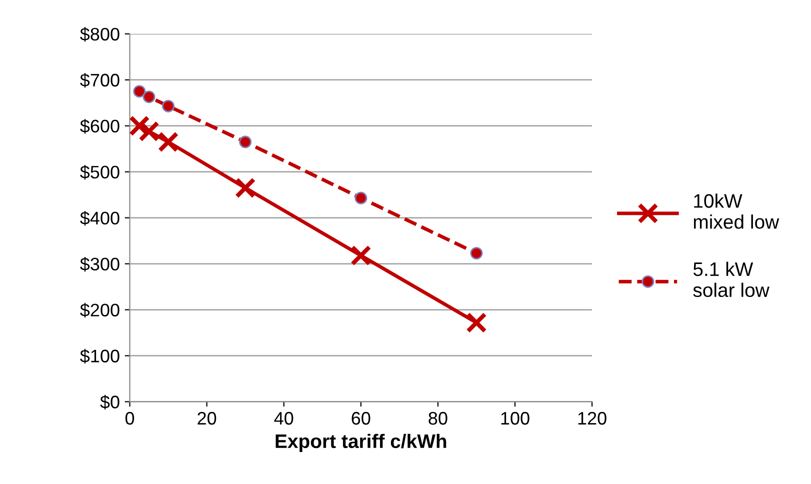 This screenshot has width=811, height=484. I want to click on x-axis-title: Export tariff c/kWh, so click(361, 443).